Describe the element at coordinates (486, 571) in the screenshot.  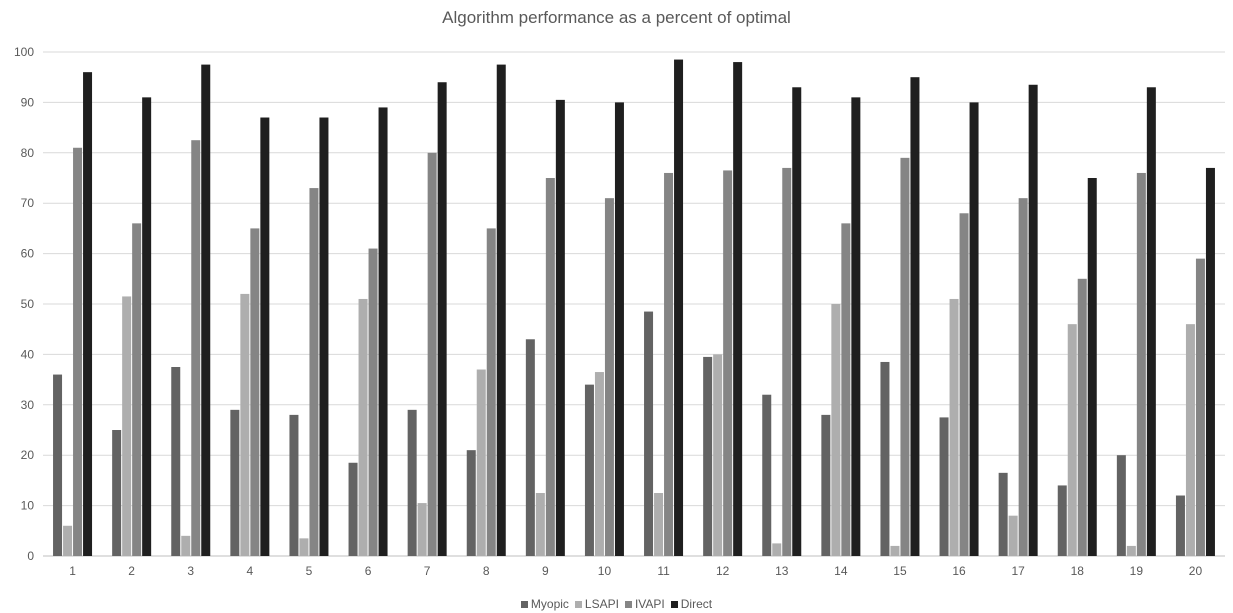
I see `x-tick-label: 8` at that location.